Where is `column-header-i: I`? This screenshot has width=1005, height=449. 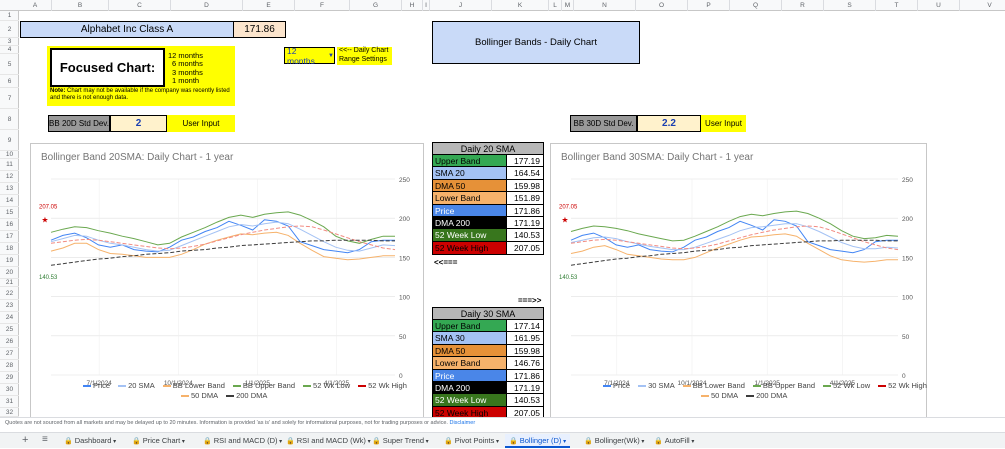
column-header-i: I is located at coordinates (426, 5).